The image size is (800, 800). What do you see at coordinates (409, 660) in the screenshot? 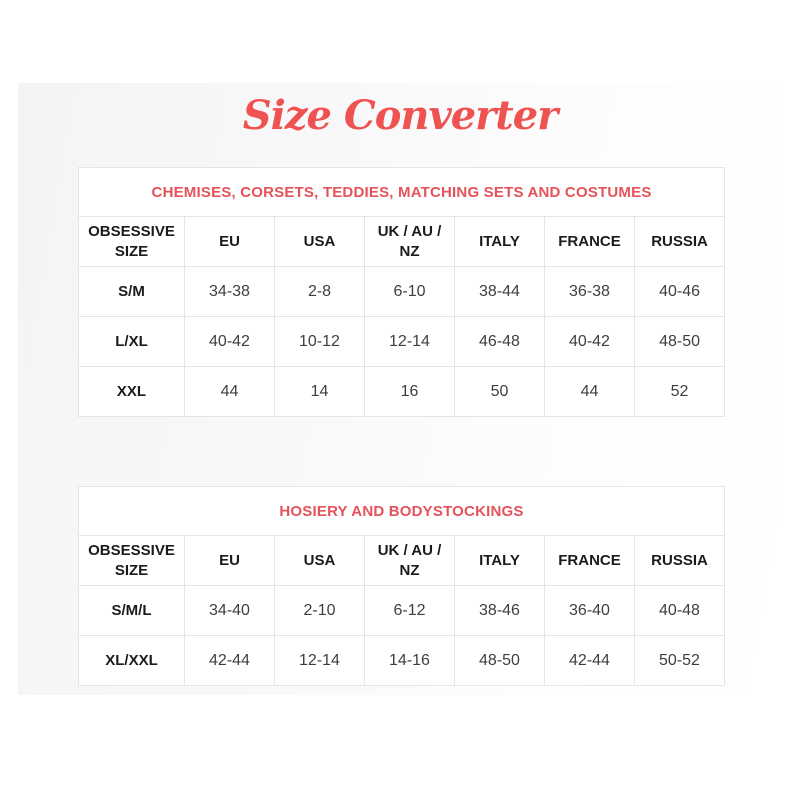
I see `size-cell: 14-16` at bounding box center [409, 660].